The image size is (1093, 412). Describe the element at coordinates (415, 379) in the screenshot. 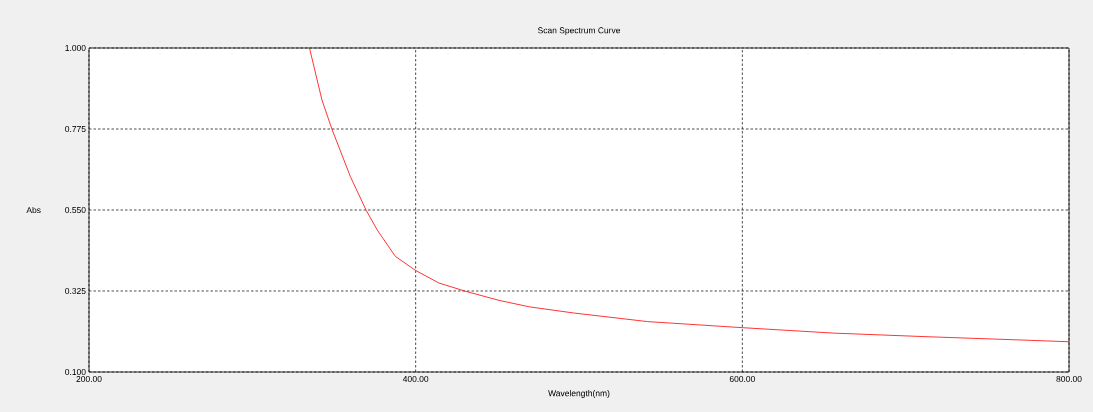

I see `x-tick-label: 400.00` at that location.